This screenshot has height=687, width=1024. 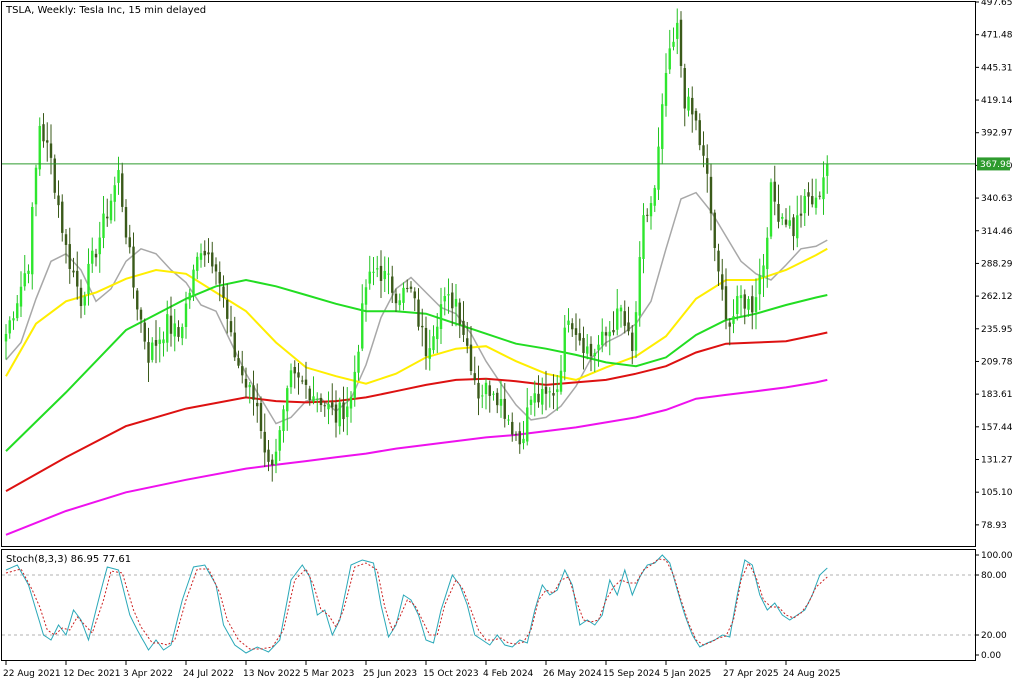 I want to click on time-tick-label: 12 Dec 2021, so click(x=92, y=674).